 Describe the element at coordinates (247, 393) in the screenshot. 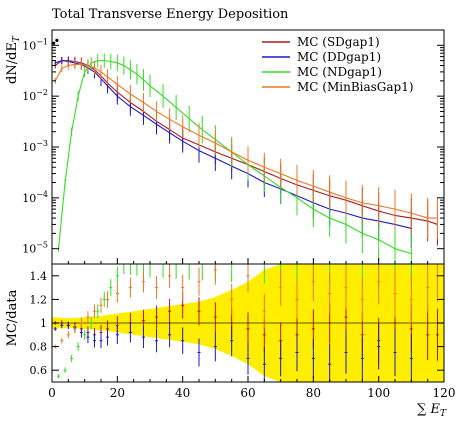

I see `x-tick-label: 60` at that location.